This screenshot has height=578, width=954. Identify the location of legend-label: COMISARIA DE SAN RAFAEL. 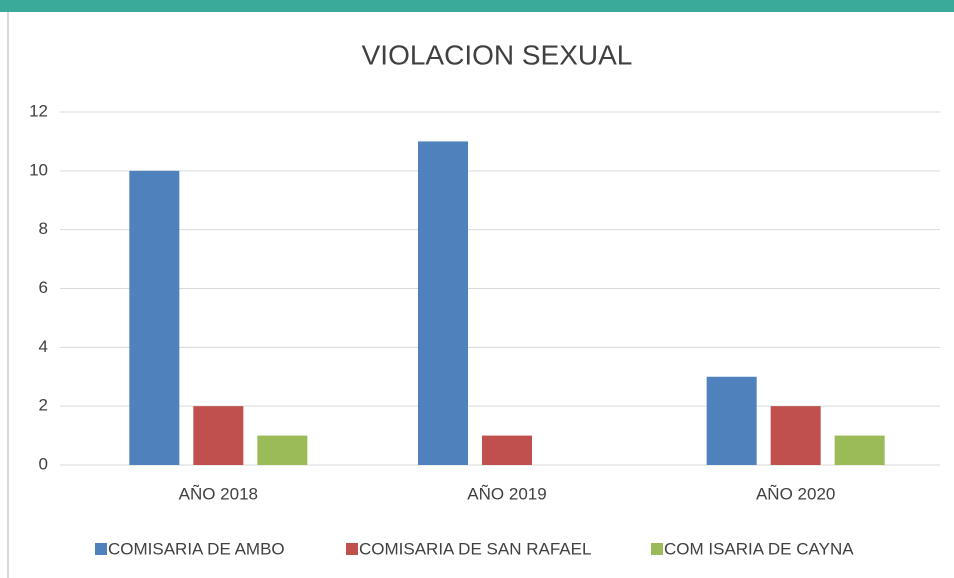
(475, 548).